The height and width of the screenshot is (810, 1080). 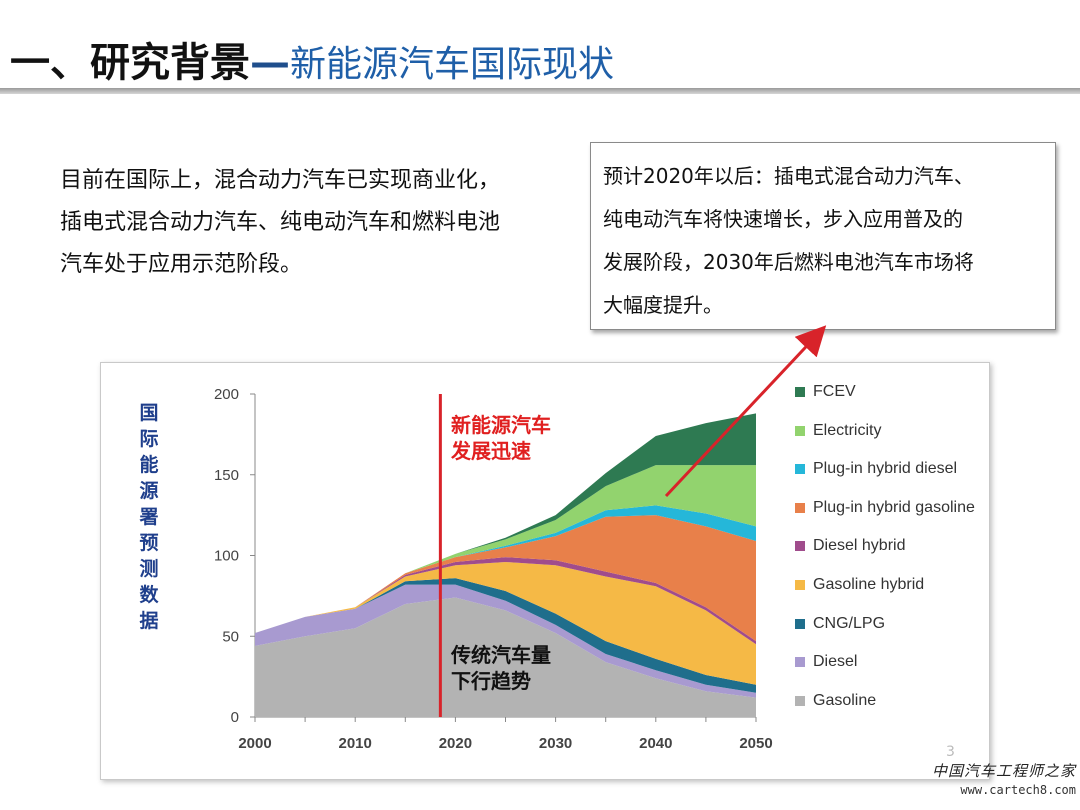 I want to click on legend-label: FCEV, so click(x=834, y=391).